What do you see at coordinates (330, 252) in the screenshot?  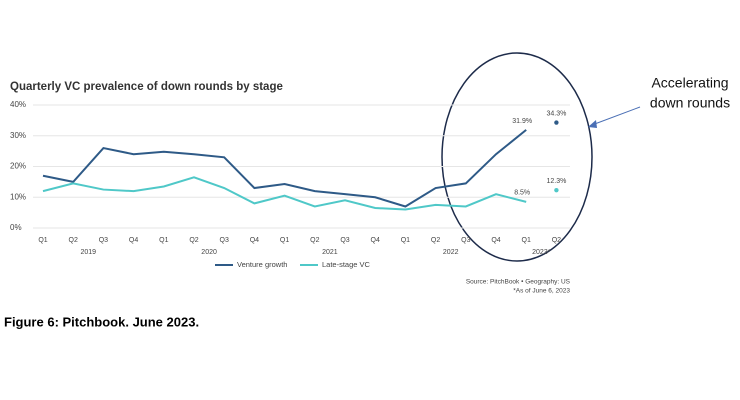 I see `year-label: 2021` at bounding box center [330, 252].